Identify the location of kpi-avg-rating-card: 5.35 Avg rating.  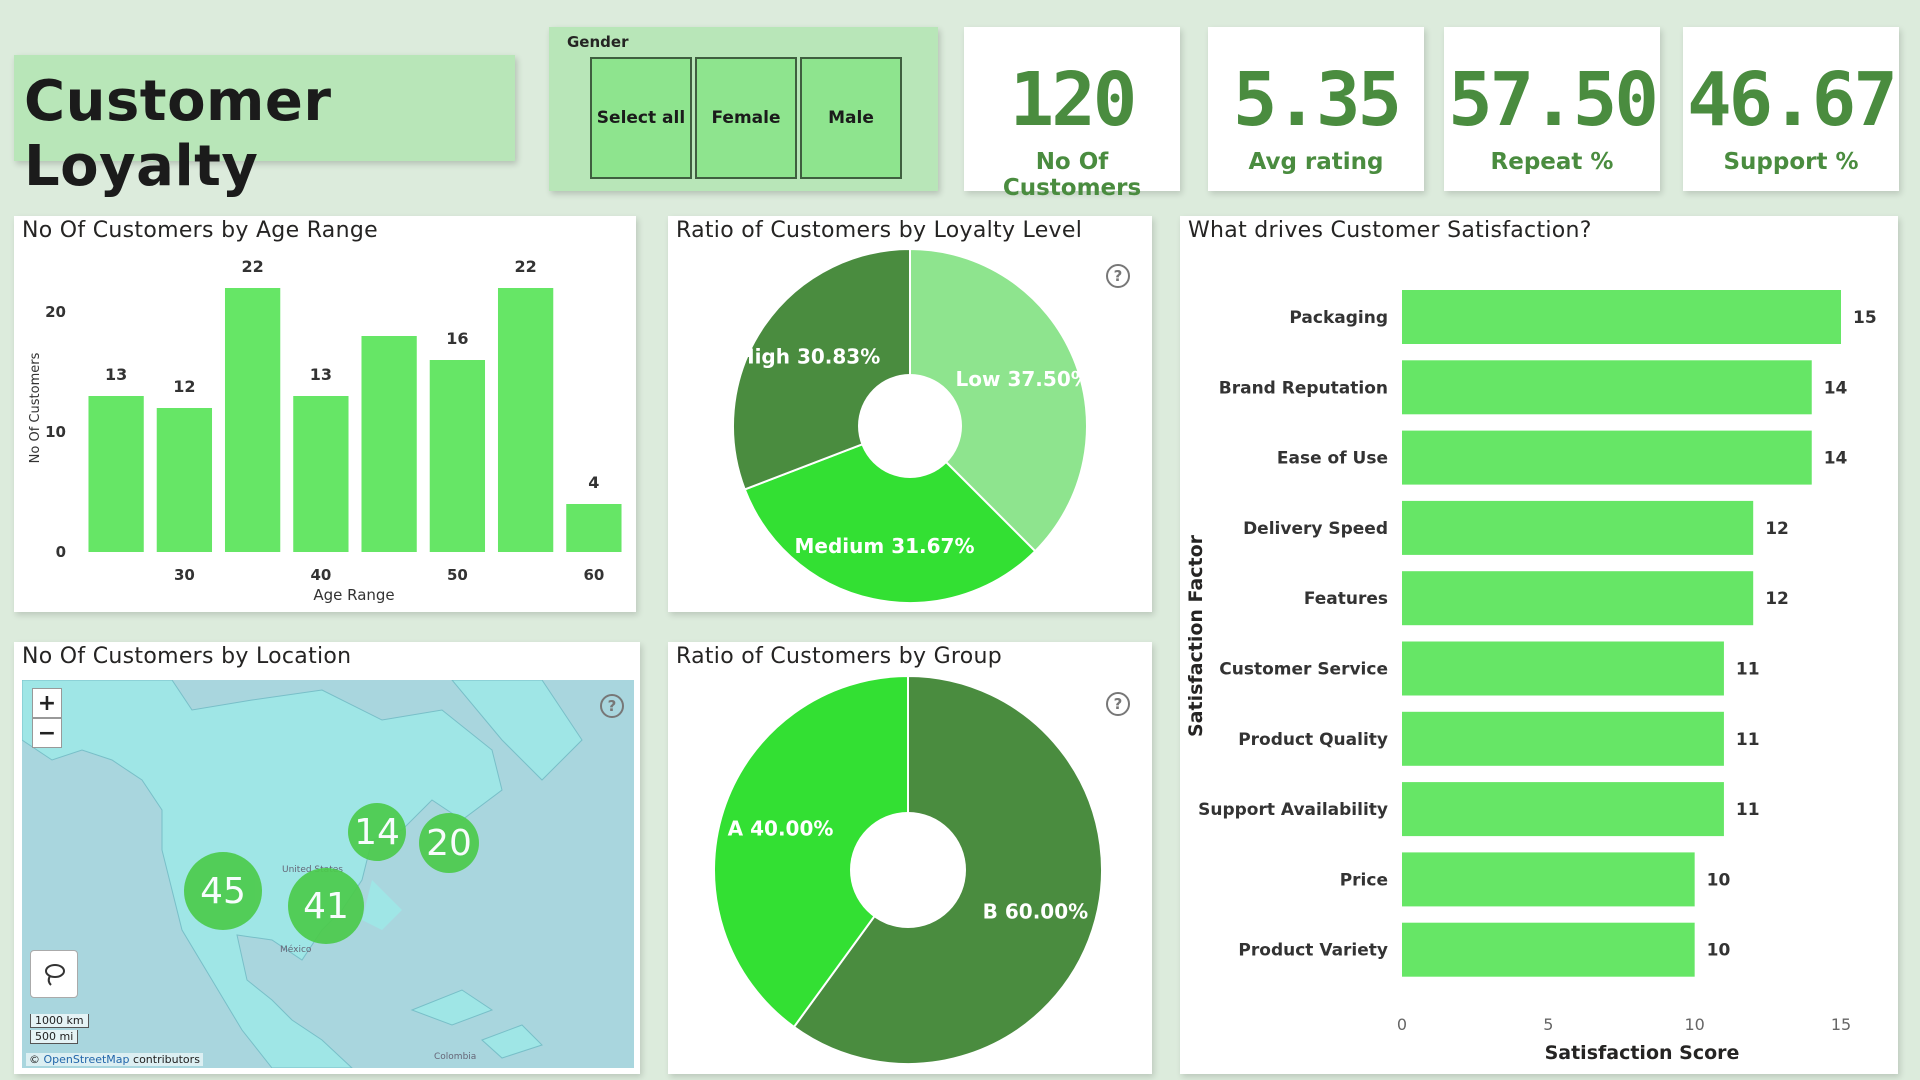
(1316, 109).